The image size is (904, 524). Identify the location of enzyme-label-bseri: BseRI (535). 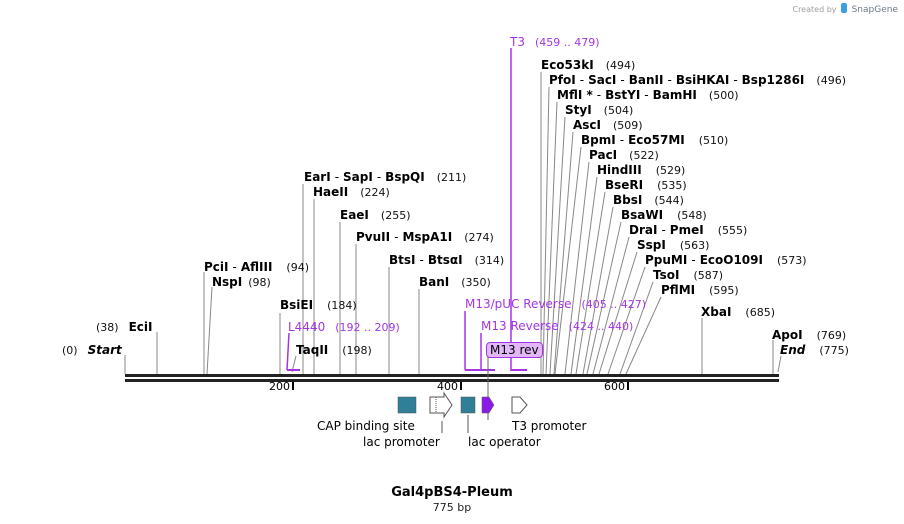
(646, 185).